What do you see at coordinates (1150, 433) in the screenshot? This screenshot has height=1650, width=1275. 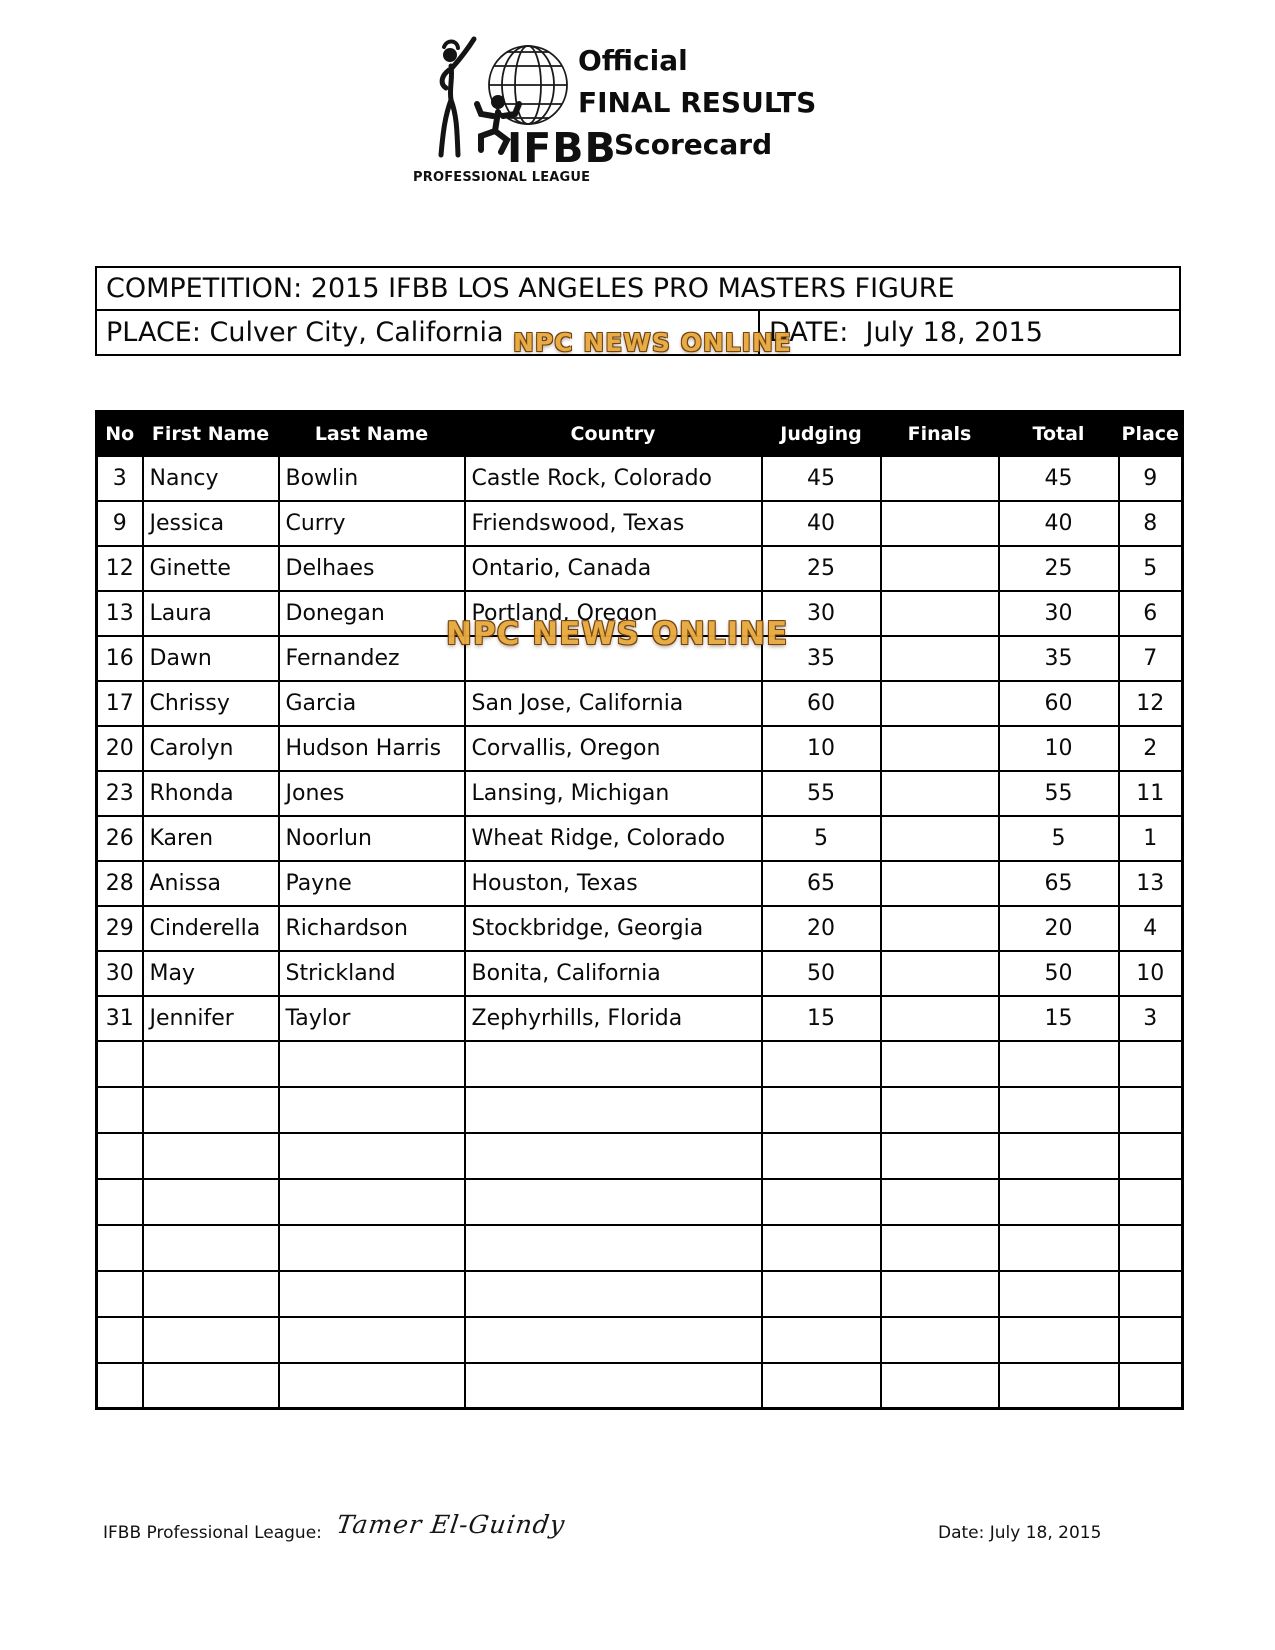 I see `col-header-place: Place` at bounding box center [1150, 433].